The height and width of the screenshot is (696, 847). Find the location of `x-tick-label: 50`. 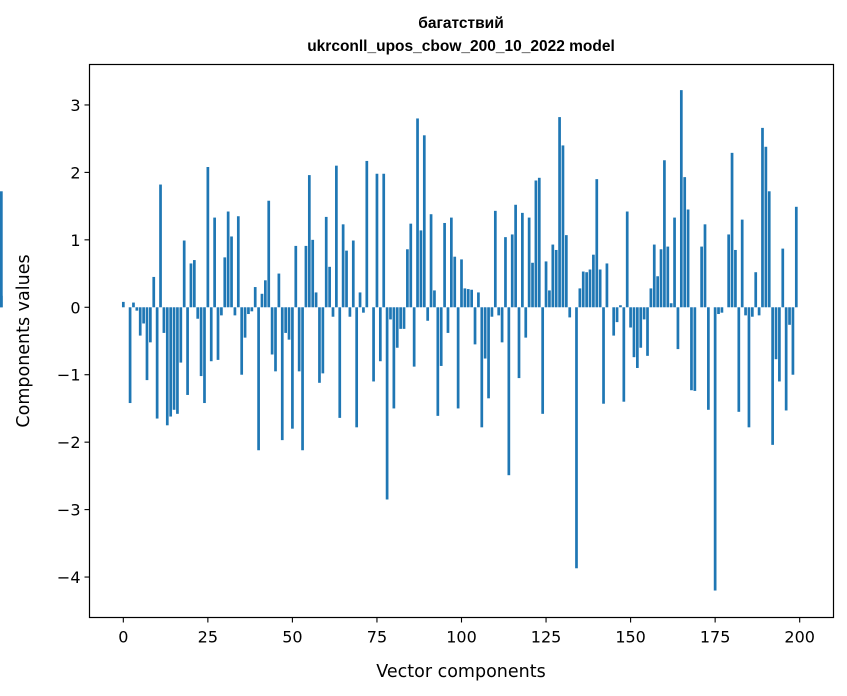

x-tick-label: 50 is located at coordinates (292, 637).